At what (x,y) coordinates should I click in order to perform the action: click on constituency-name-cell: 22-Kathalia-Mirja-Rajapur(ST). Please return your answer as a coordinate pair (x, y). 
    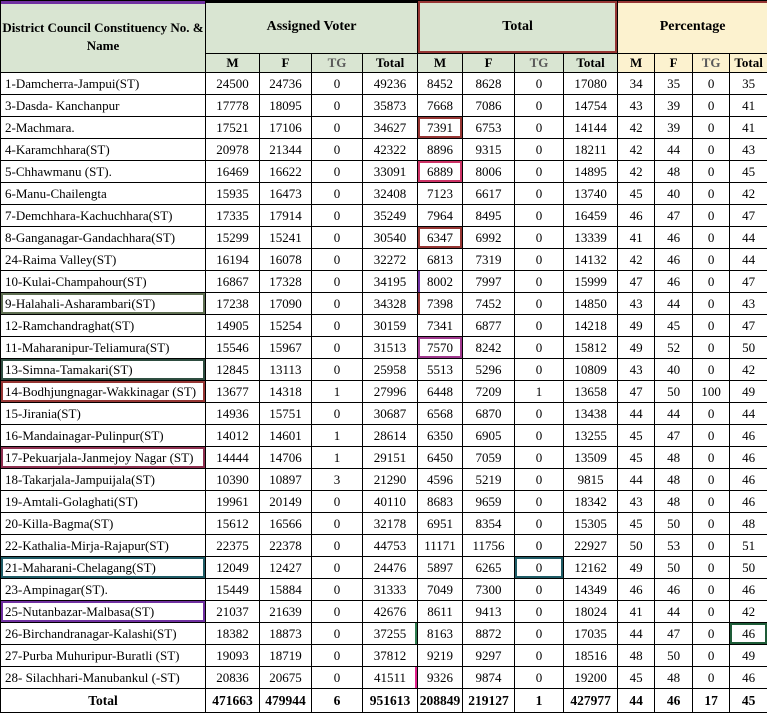
    Looking at the image, I should click on (103, 546).